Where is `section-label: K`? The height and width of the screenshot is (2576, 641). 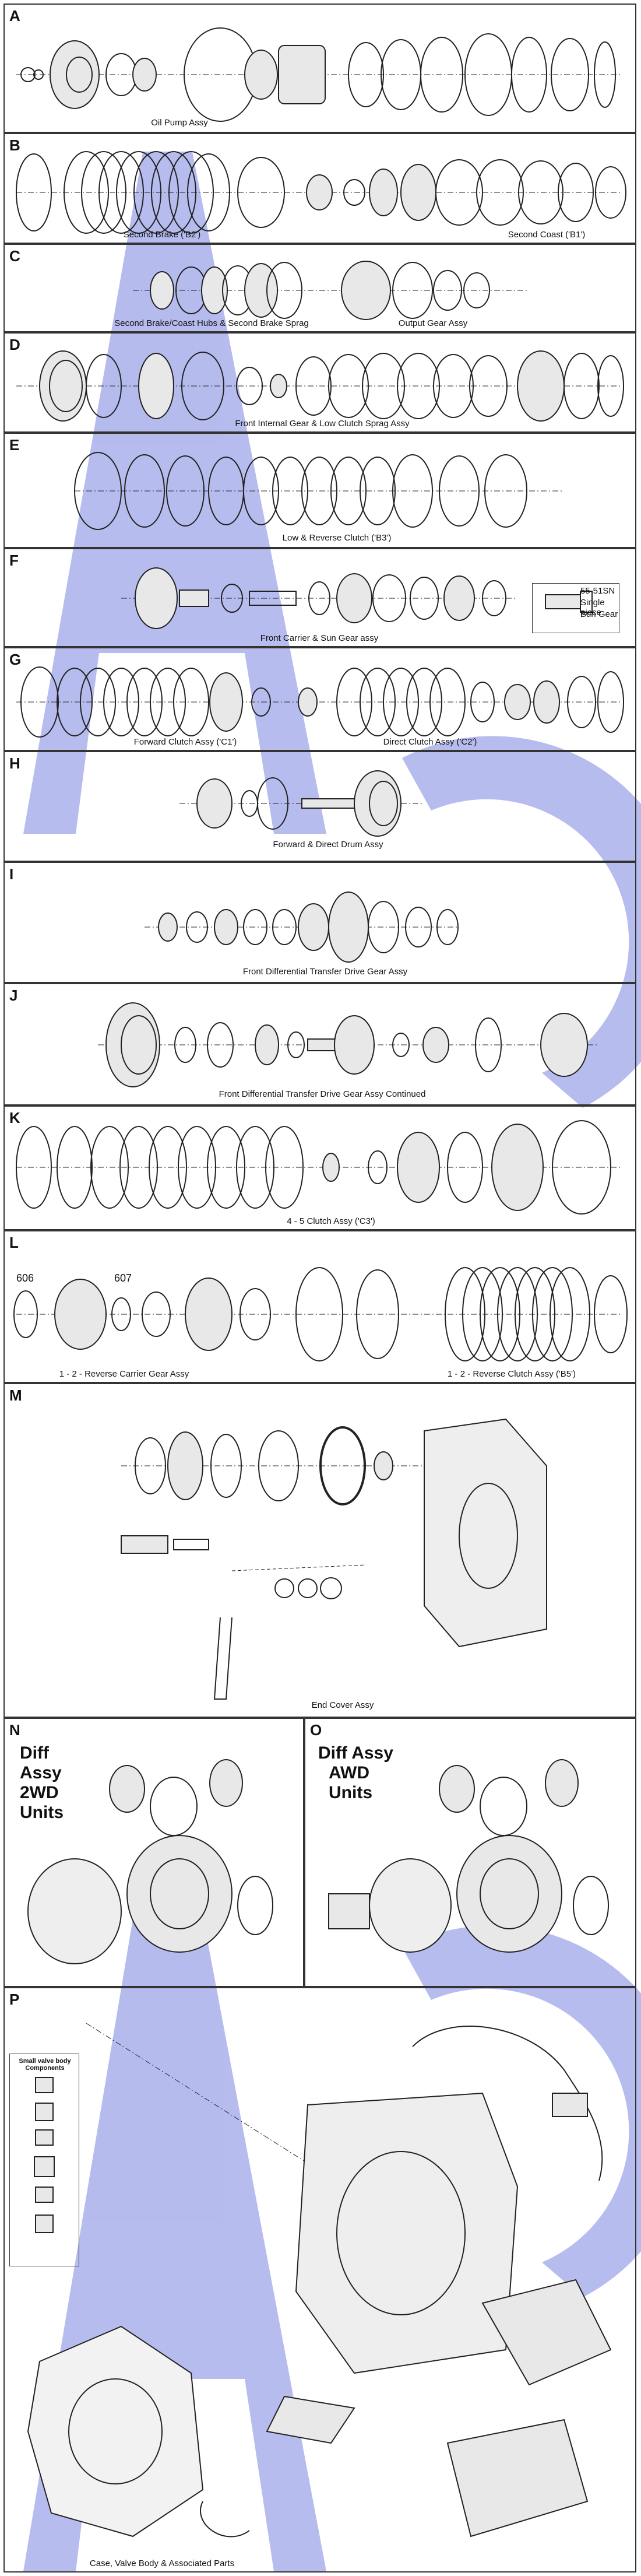 section-label: K is located at coordinates (14, 1117).